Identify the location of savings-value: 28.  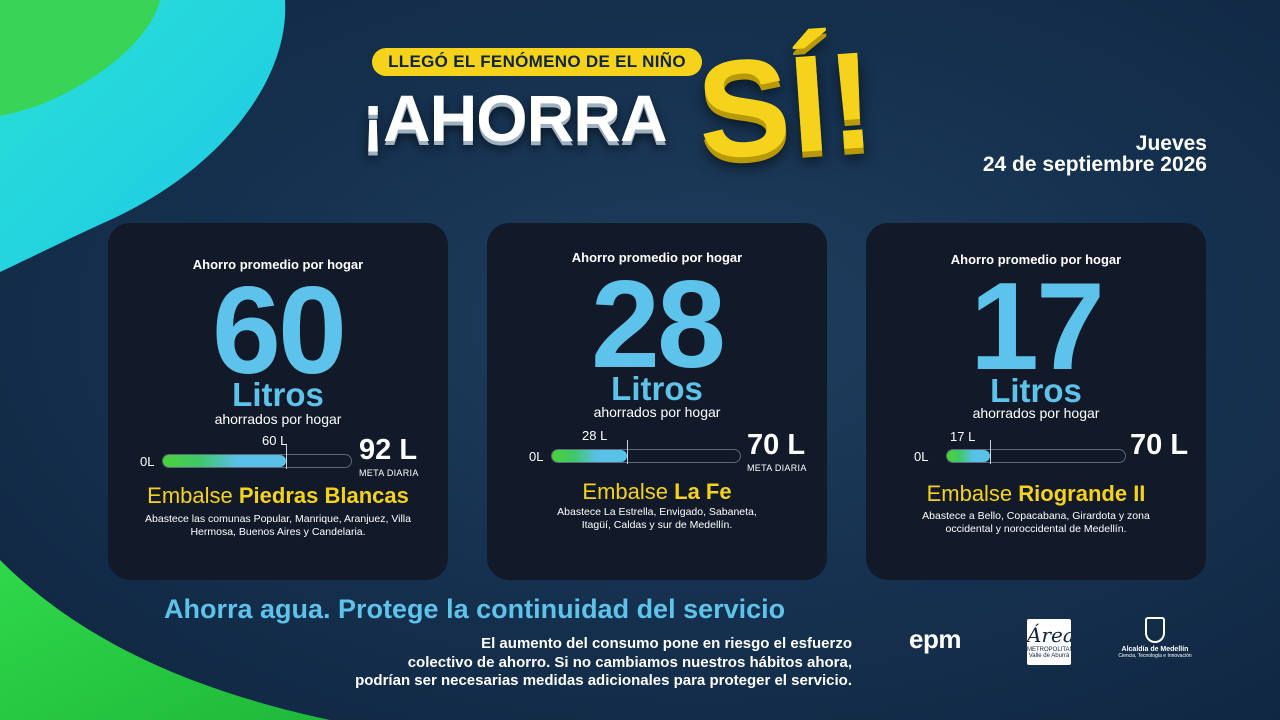
(658, 325).